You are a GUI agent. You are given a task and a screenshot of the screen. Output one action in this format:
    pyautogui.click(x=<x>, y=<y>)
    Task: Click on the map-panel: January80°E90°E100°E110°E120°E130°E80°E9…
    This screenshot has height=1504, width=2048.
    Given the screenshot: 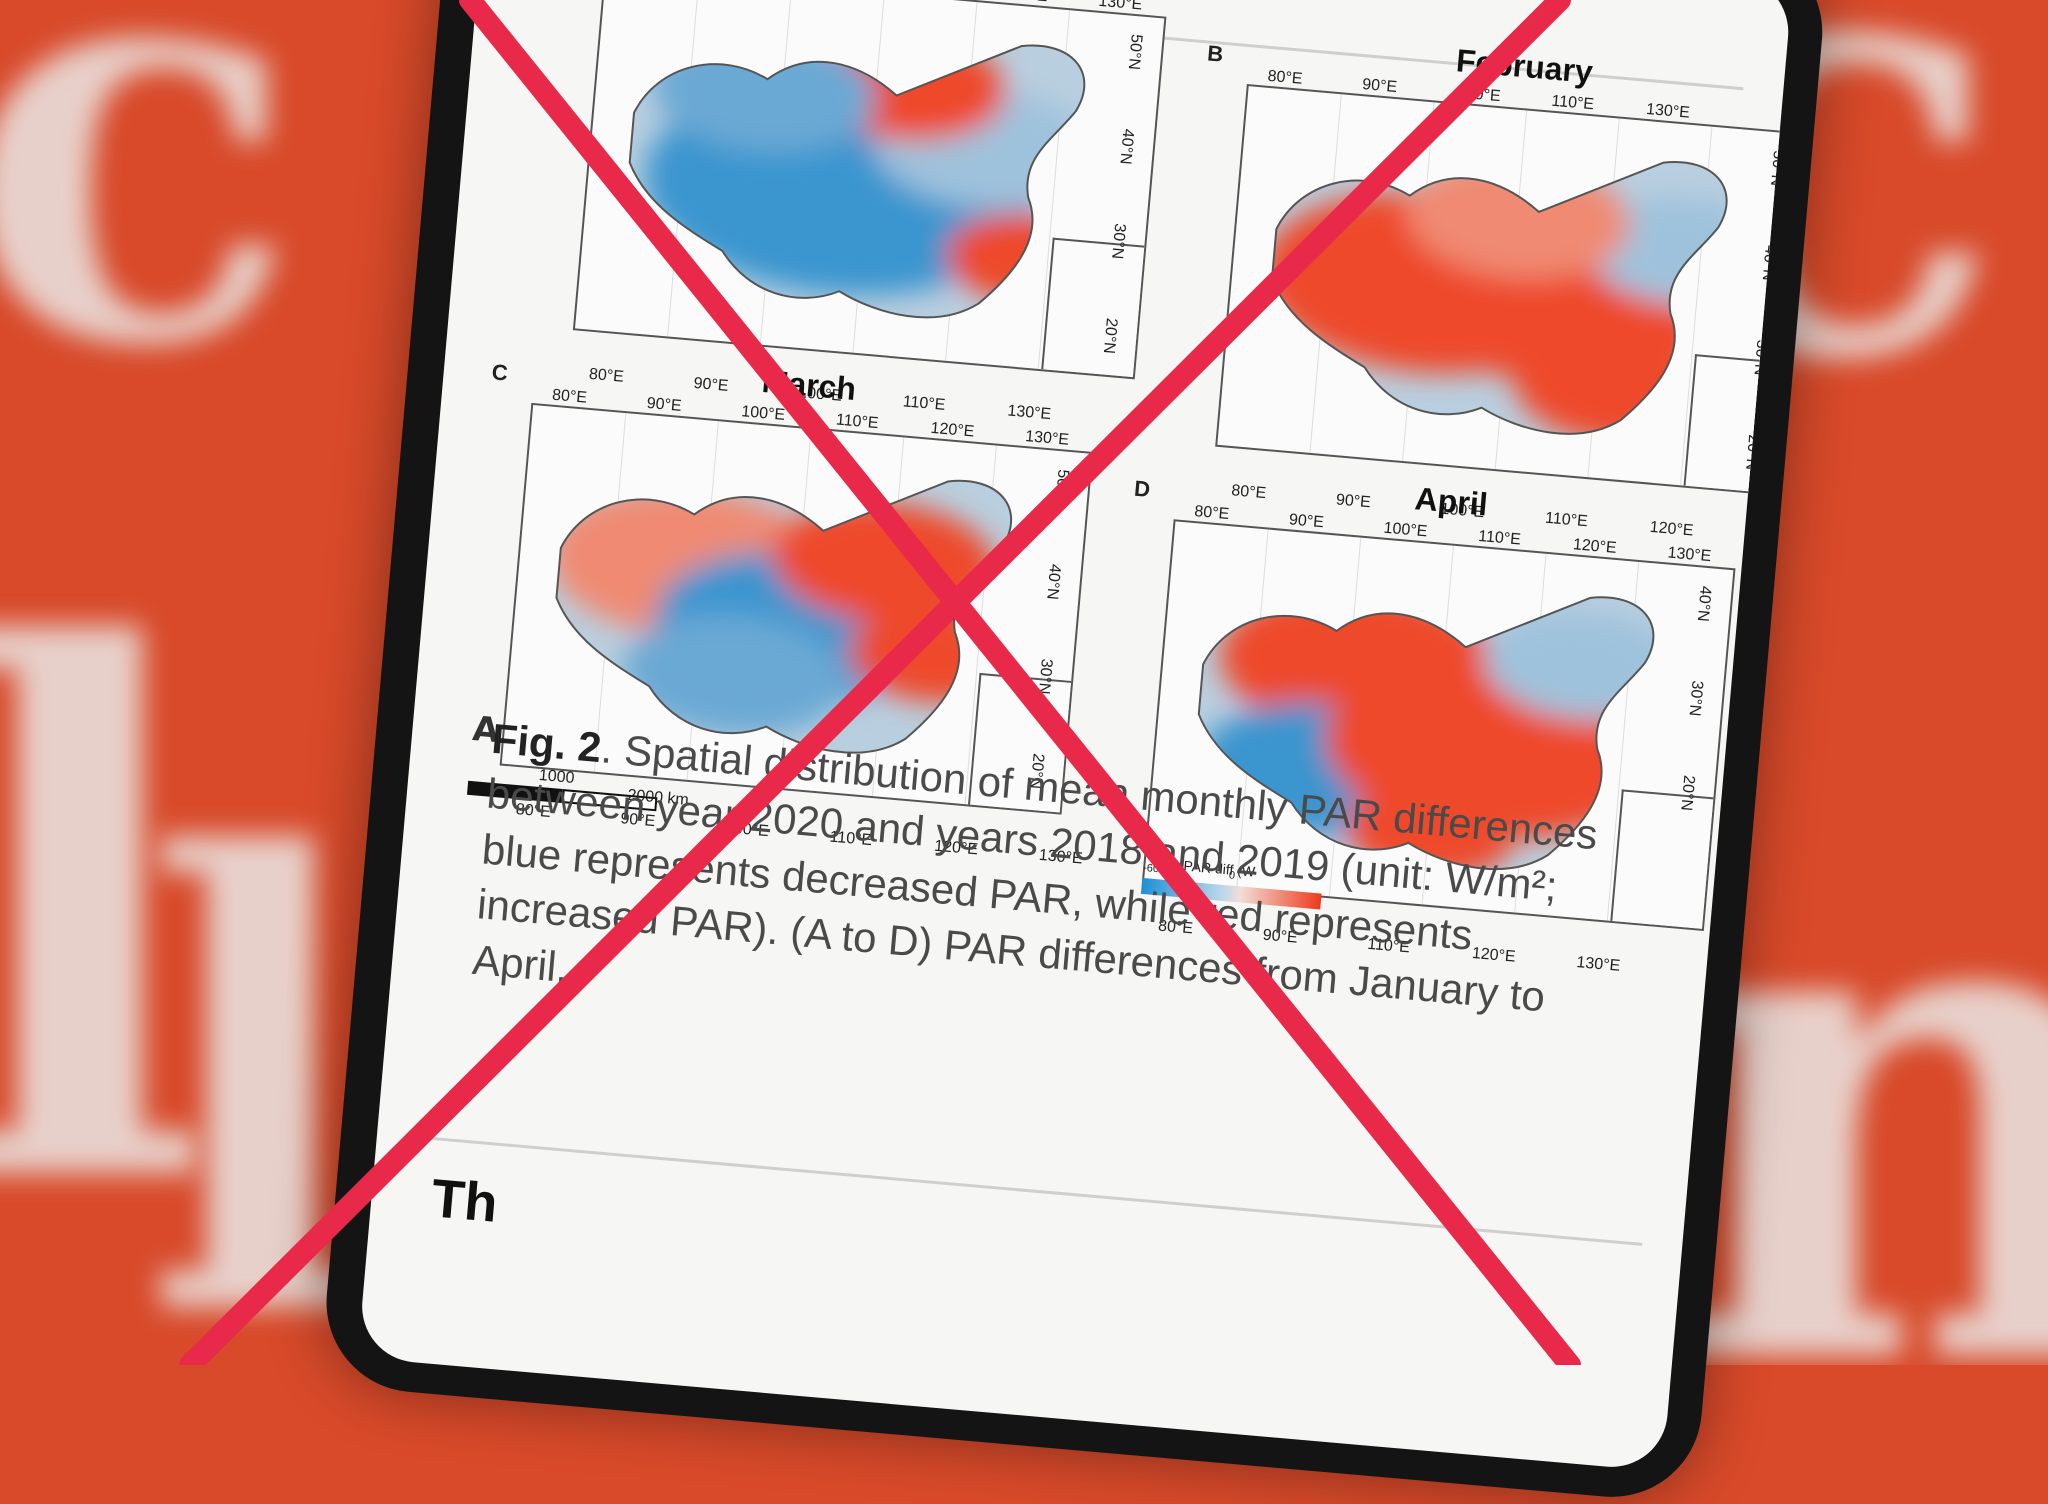 What is the action you would take?
    pyautogui.click(x=862, y=211)
    